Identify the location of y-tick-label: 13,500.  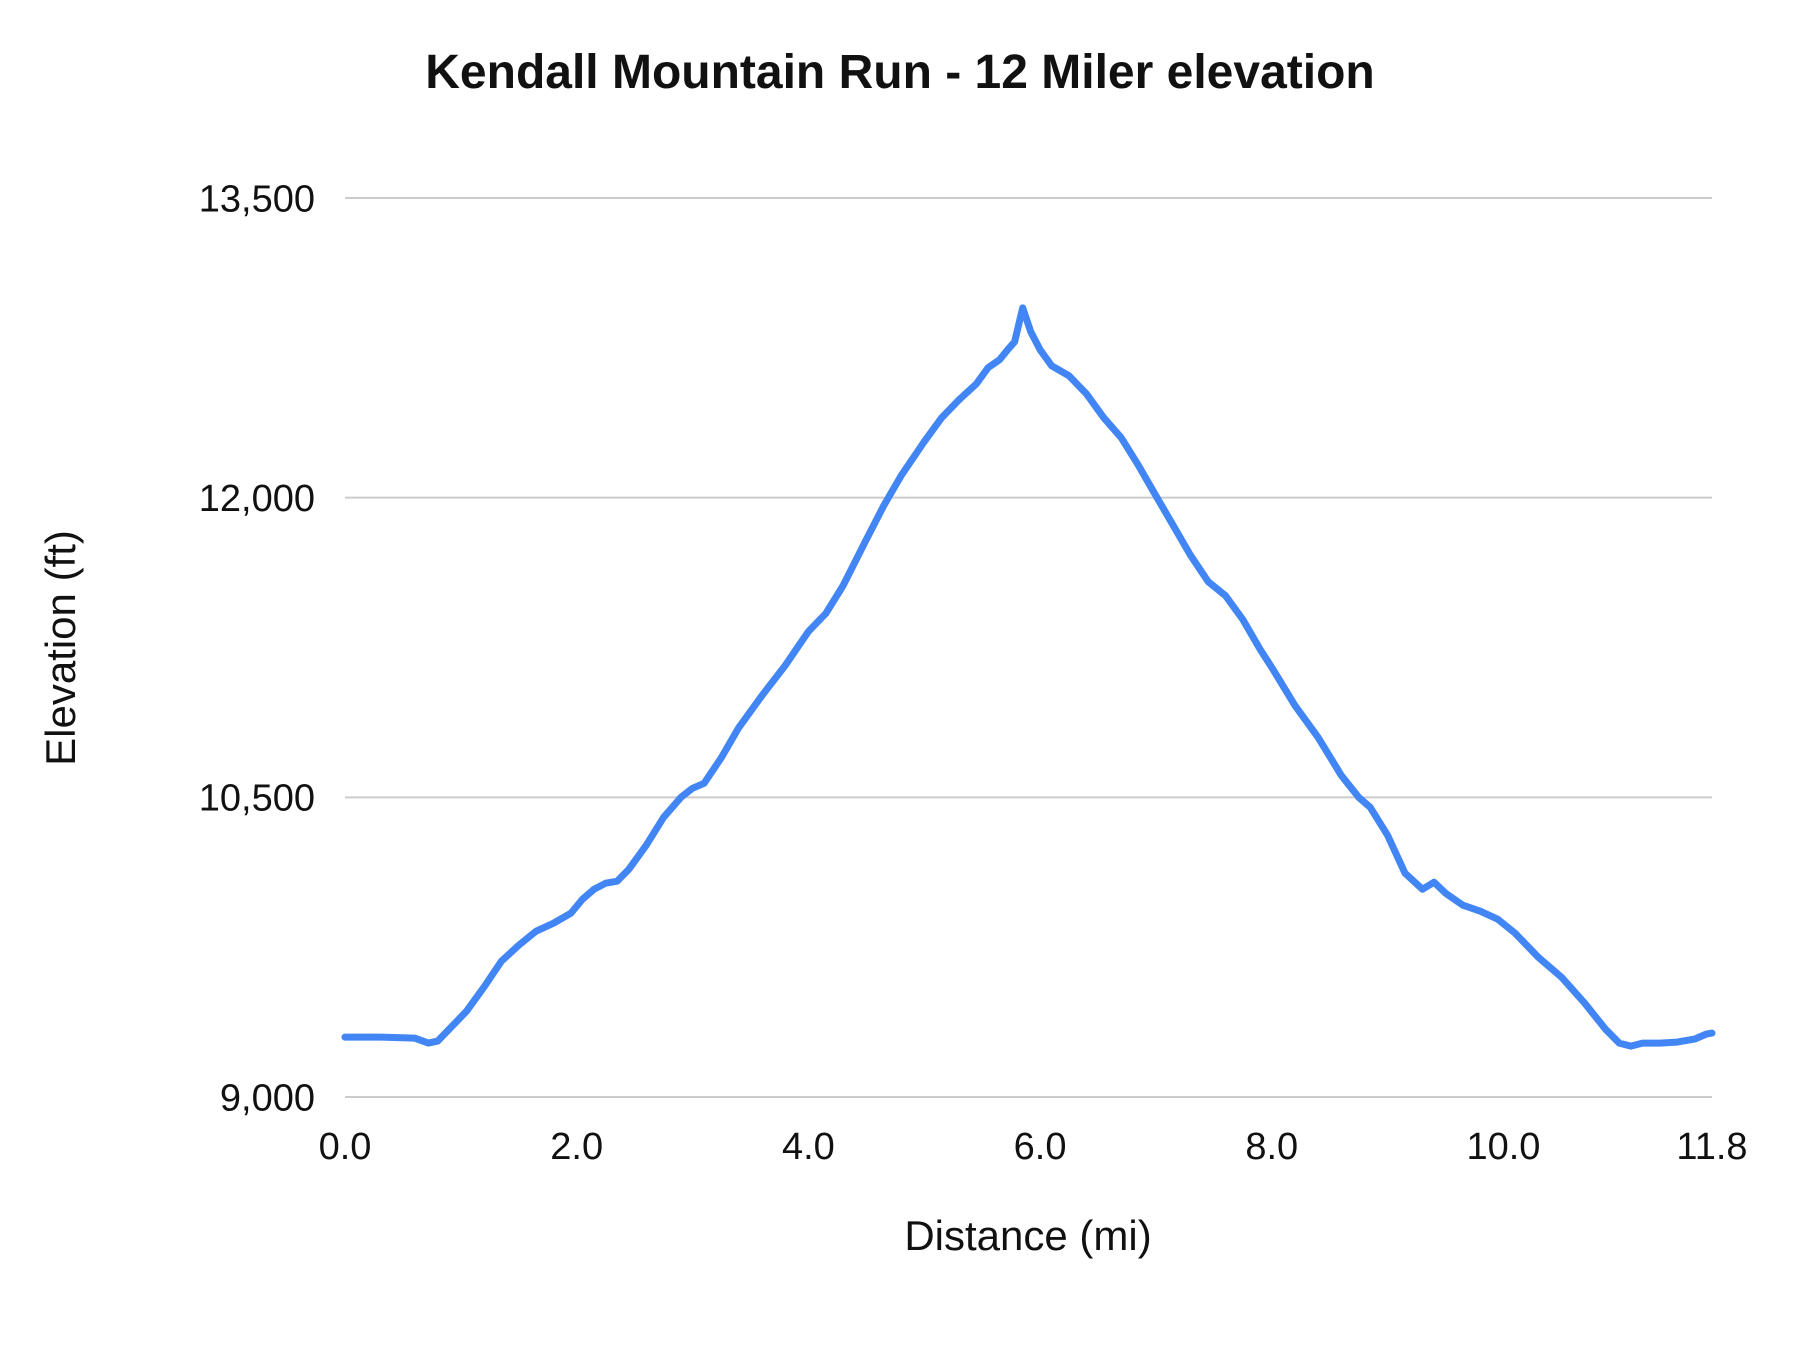
(257, 199).